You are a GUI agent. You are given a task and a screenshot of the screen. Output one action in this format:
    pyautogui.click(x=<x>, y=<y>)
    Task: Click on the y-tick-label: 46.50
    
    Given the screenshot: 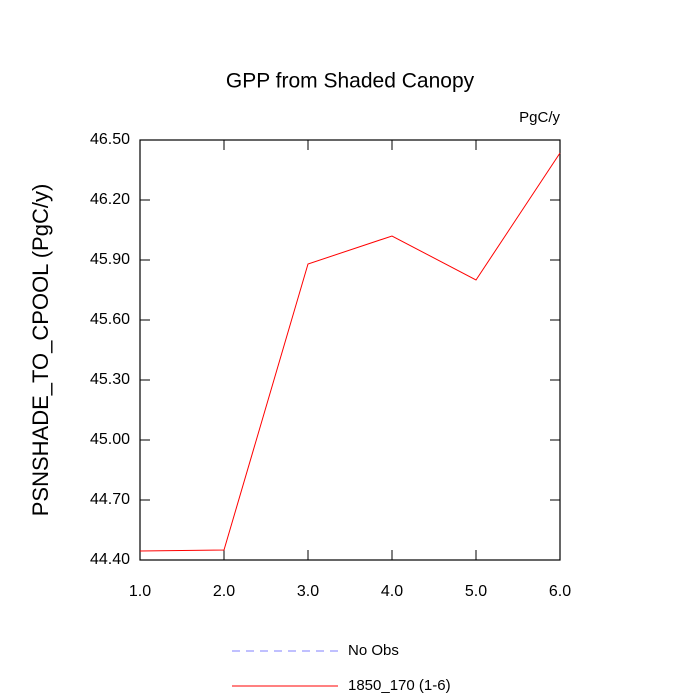 What is the action you would take?
    pyautogui.click(x=110, y=139)
    